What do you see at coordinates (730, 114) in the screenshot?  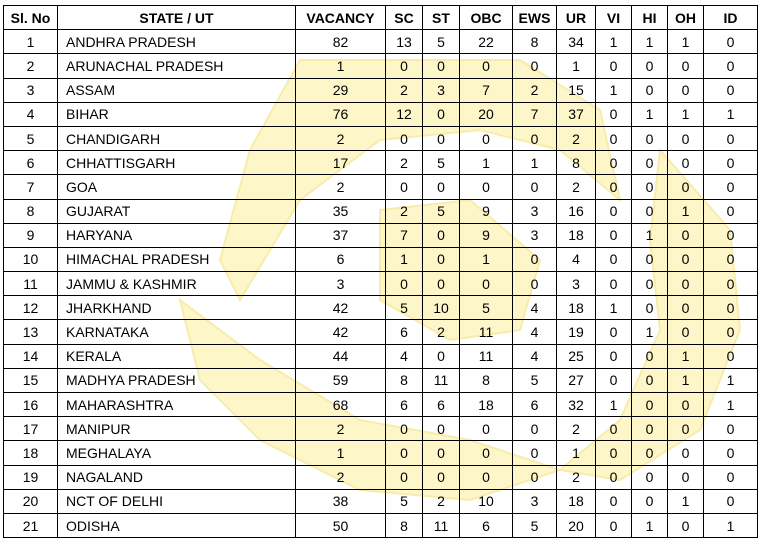 I see `id-cell: 1` at bounding box center [730, 114].